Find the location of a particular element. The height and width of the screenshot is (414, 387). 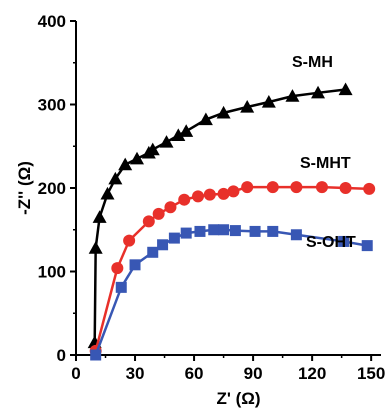

y-tick-label: 0 is located at coordinates (61, 355).